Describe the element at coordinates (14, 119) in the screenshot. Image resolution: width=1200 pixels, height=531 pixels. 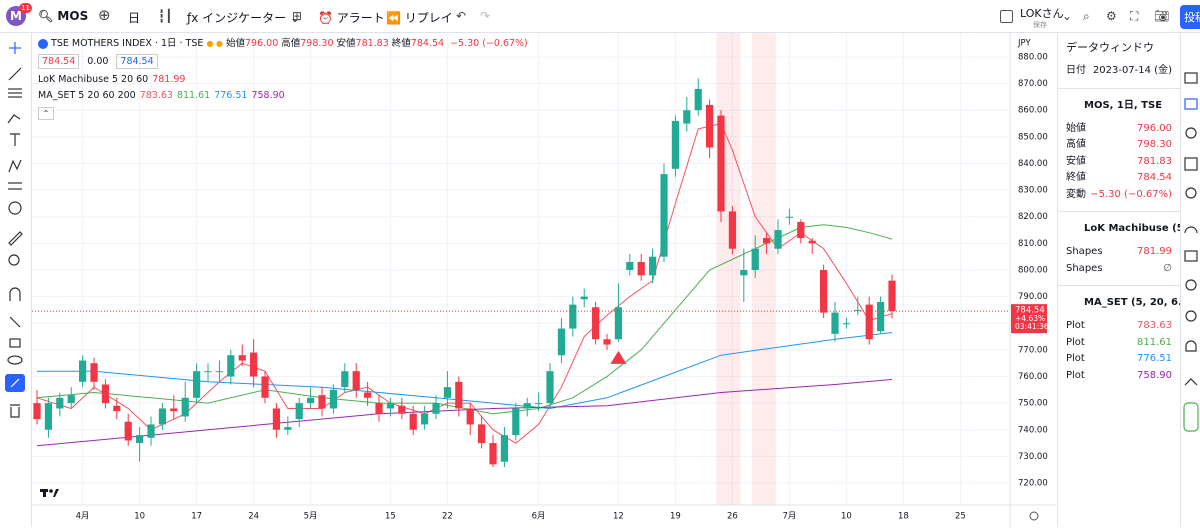
I see `brush-tool` at that location.